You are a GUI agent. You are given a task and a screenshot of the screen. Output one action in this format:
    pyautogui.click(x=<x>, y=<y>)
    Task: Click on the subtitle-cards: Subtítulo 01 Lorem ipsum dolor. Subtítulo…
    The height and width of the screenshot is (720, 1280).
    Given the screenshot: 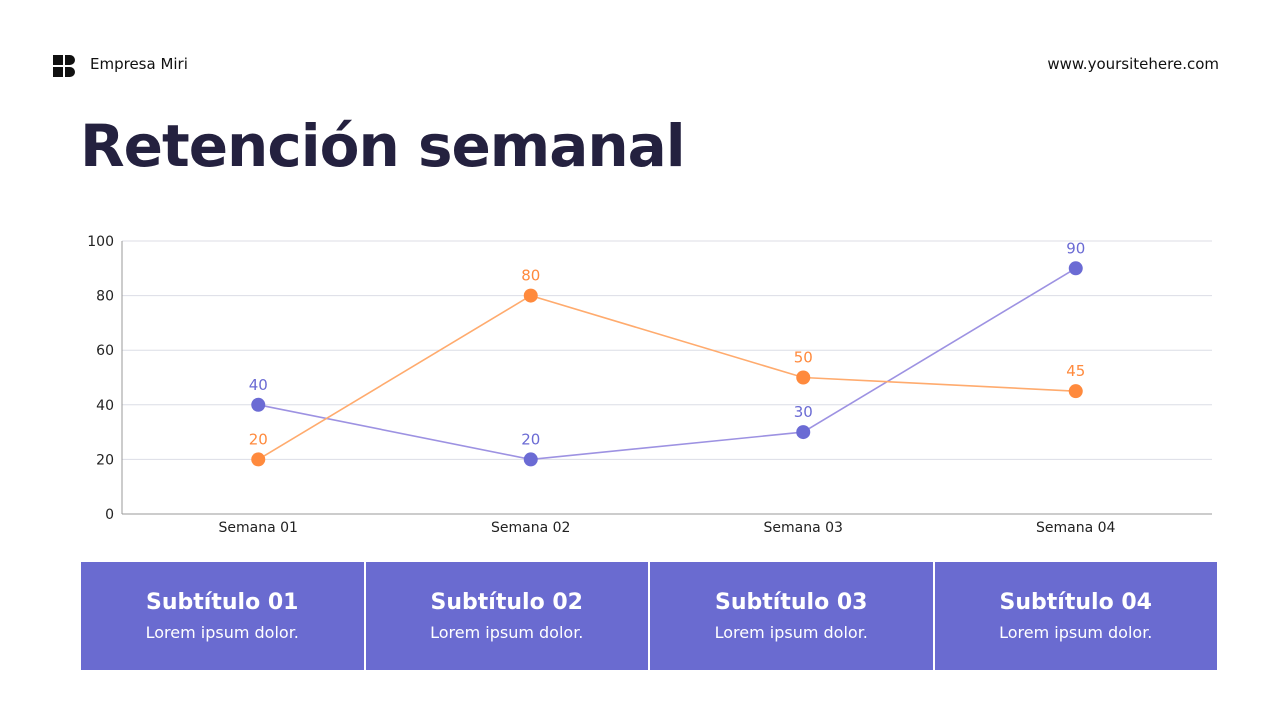 What is the action you would take?
    pyautogui.click(x=649, y=616)
    